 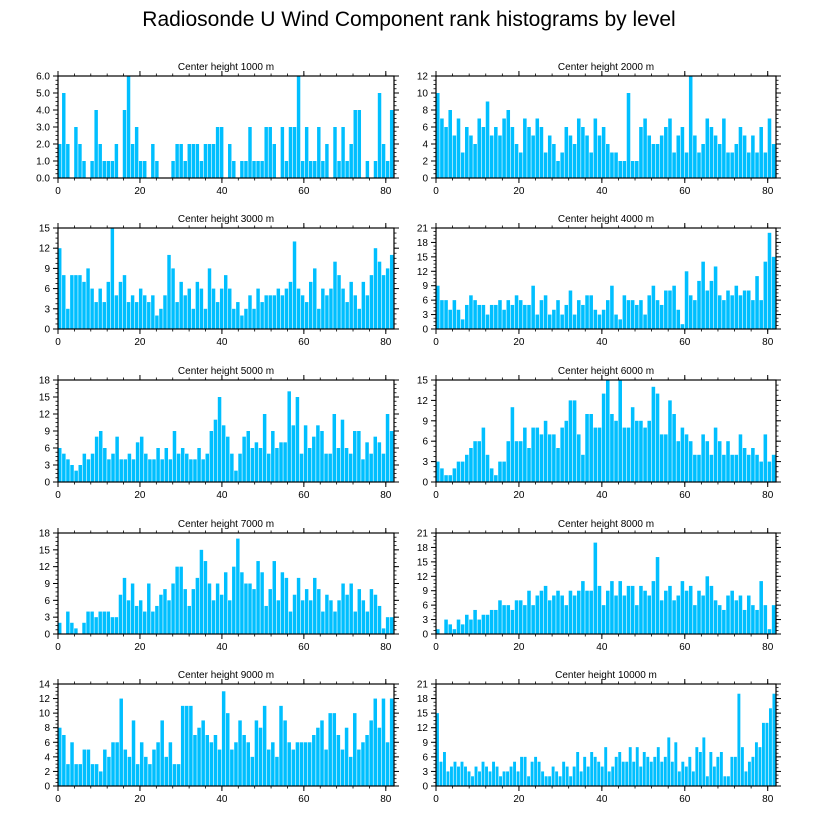 What do you see at coordinates (304, 191) in the screenshot?
I see `x-tick-label: 60` at bounding box center [304, 191].